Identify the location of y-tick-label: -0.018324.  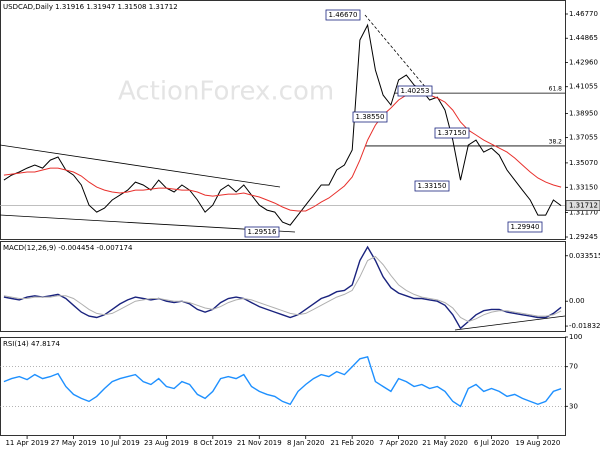
(584, 326).